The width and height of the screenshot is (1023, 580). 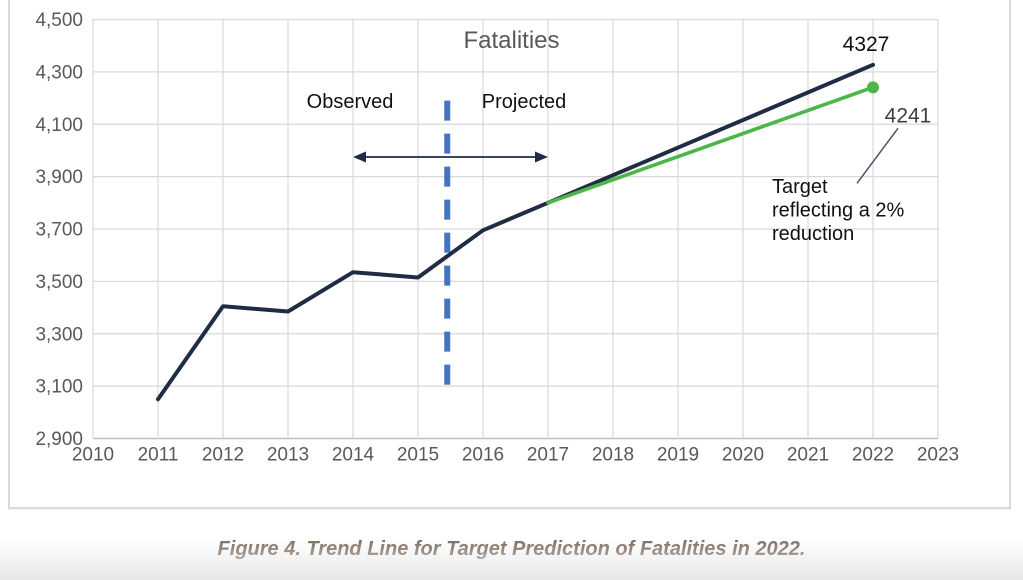 What do you see at coordinates (873, 87) in the screenshot?
I see `target-endpoint-dot` at bounding box center [873, 87].